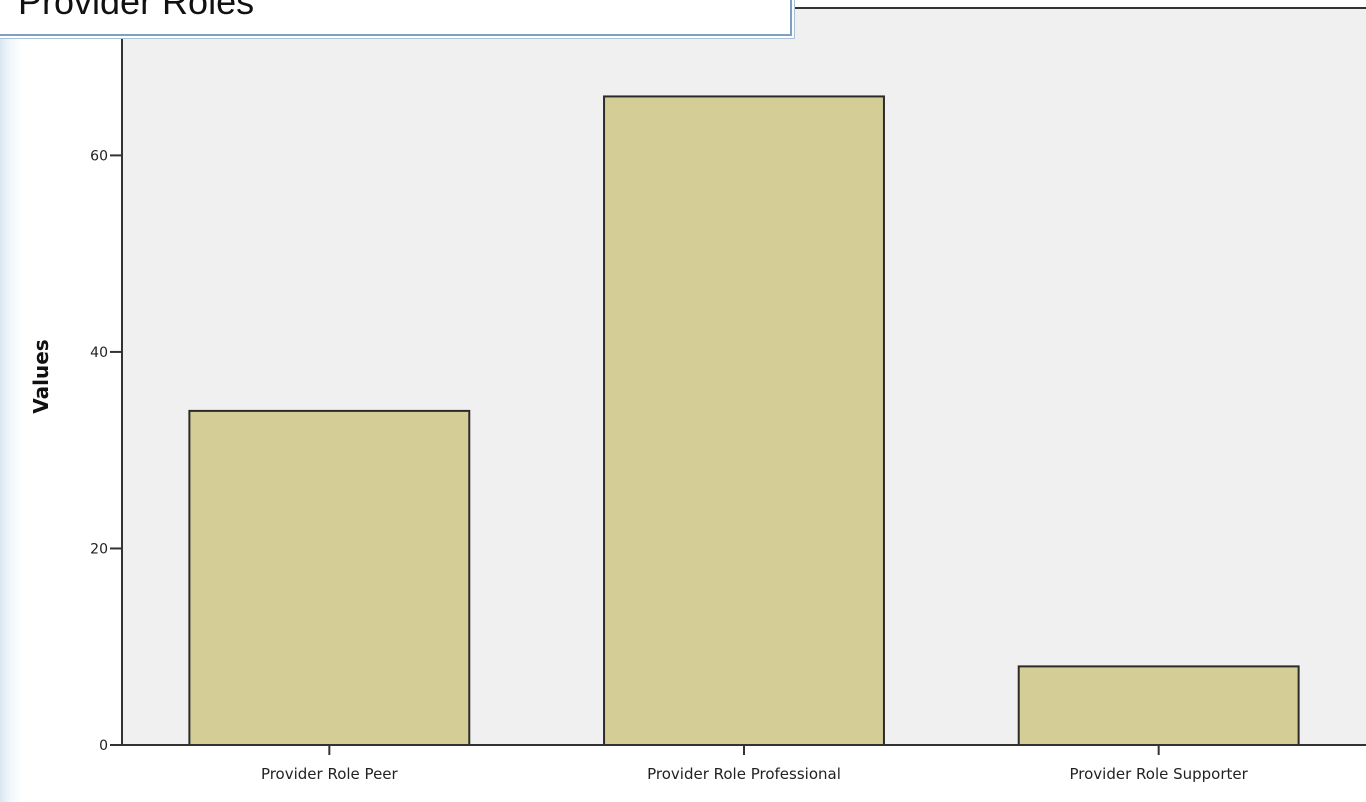 The image size is (1366, 802). Describe the element at coordinates (41, 376) in the screenshot. I see `y-axis-title: Values` at that location.